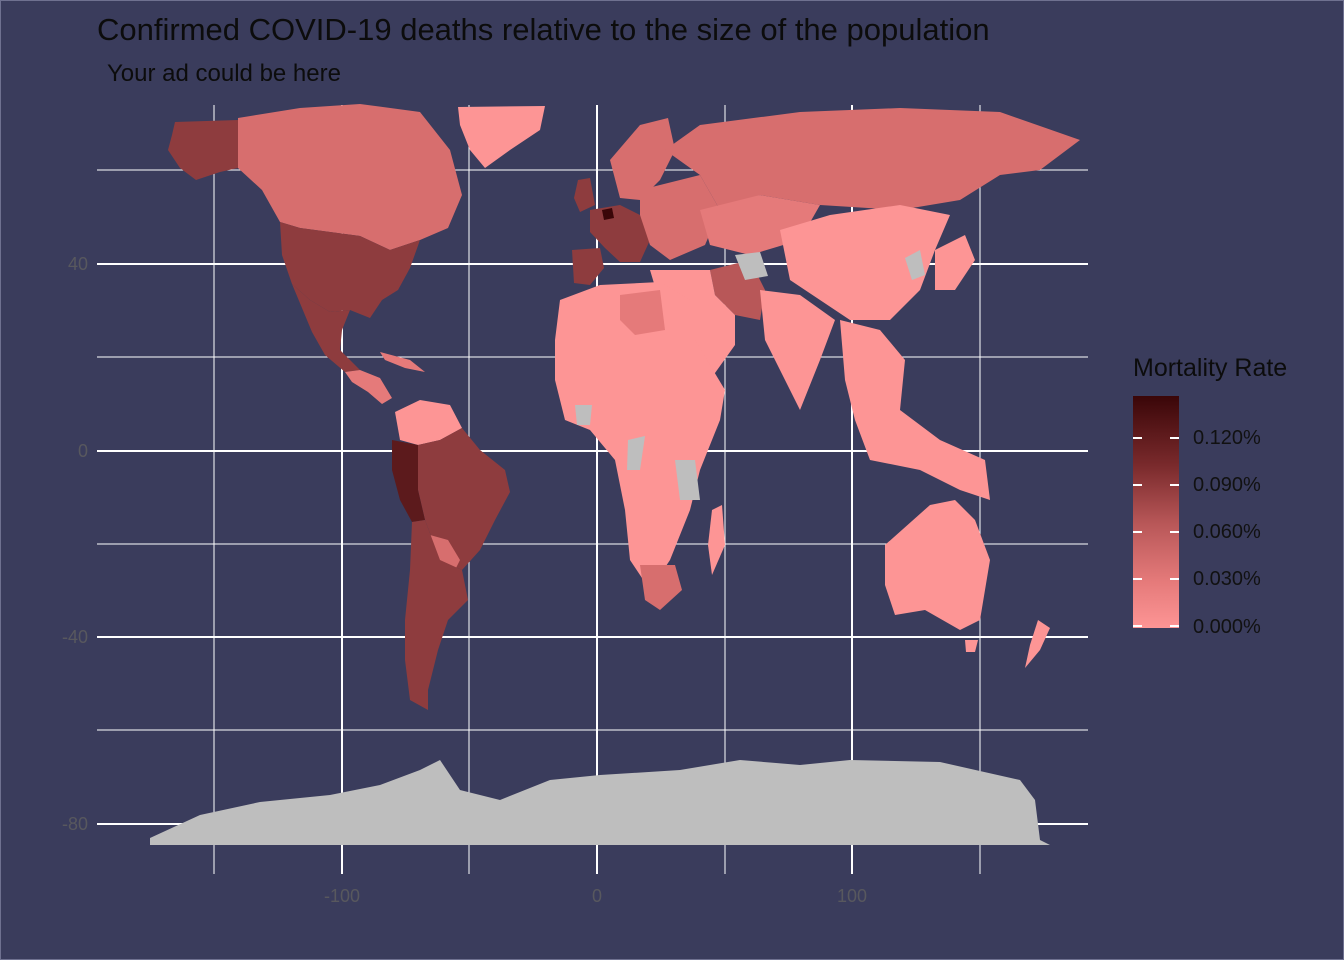  I want to click on region-central-america, so click(368, 387).